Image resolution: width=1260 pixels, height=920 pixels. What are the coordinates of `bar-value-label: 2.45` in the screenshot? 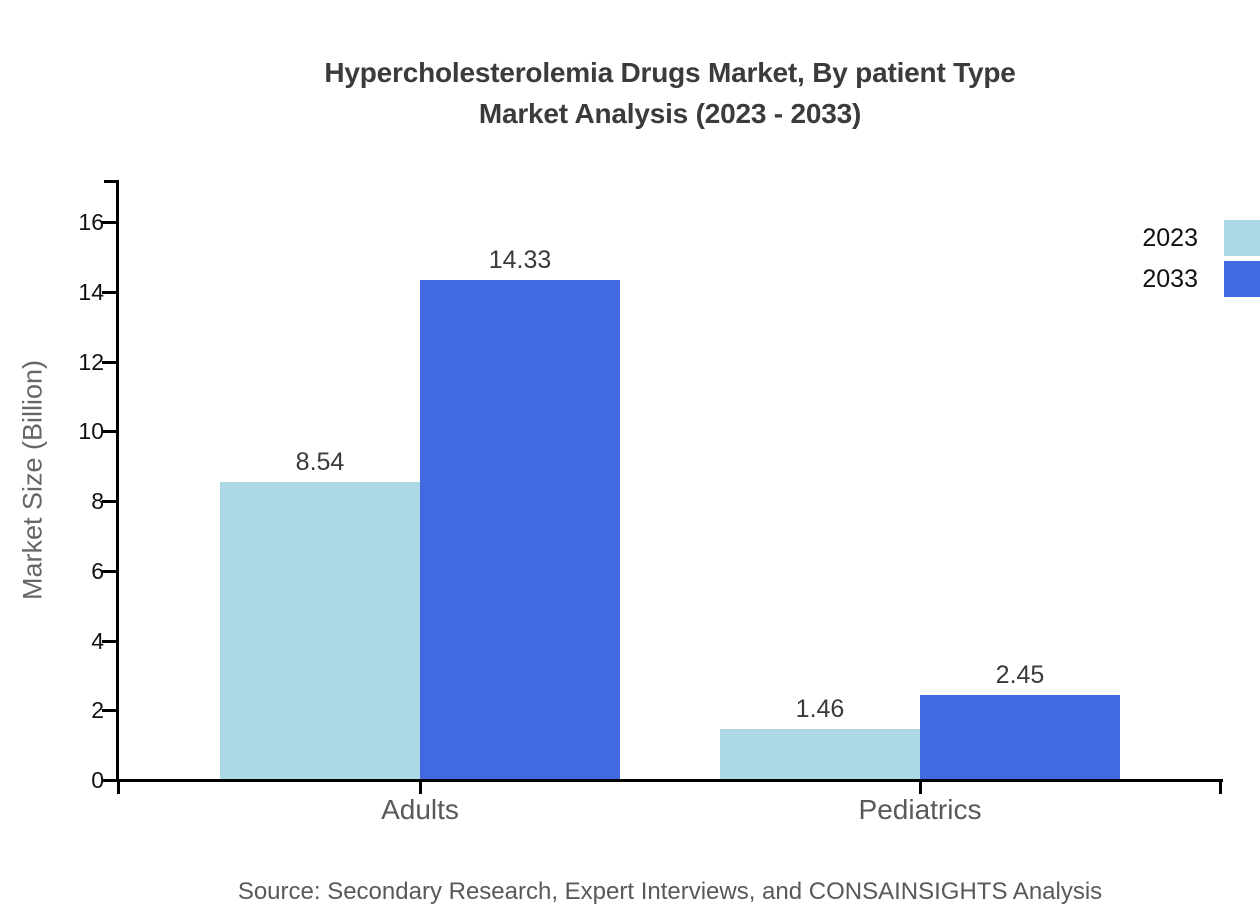 It's located at (1020, 674).